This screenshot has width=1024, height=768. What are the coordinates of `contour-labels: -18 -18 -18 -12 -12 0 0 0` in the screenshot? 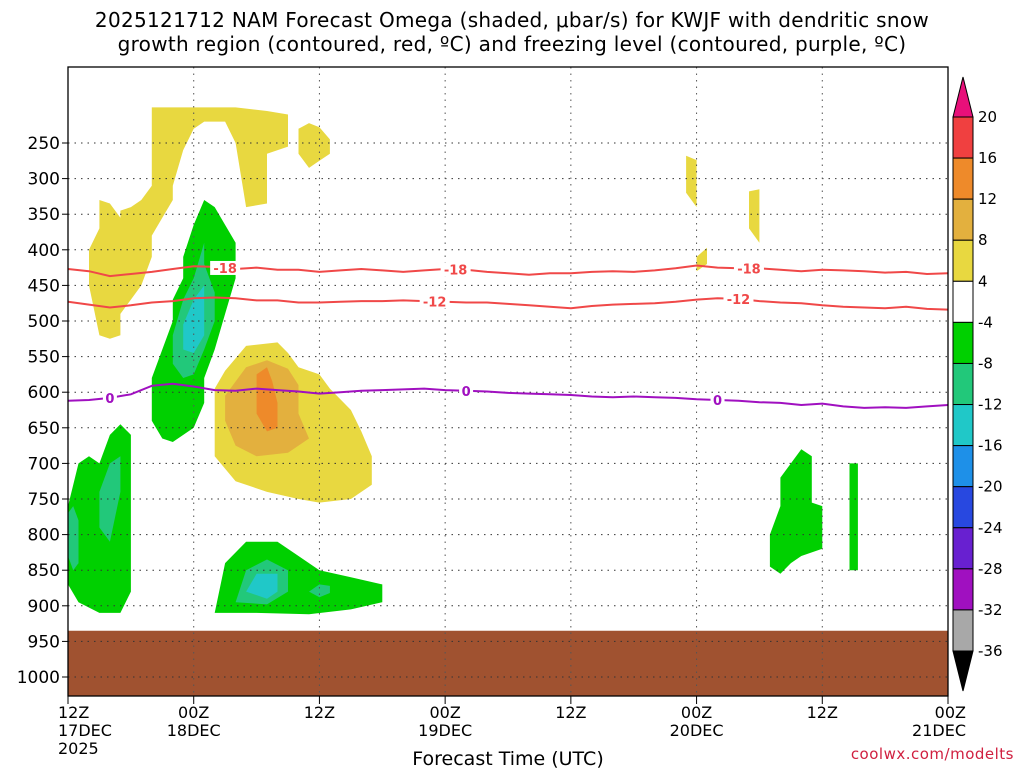 It's located at (433, 334).